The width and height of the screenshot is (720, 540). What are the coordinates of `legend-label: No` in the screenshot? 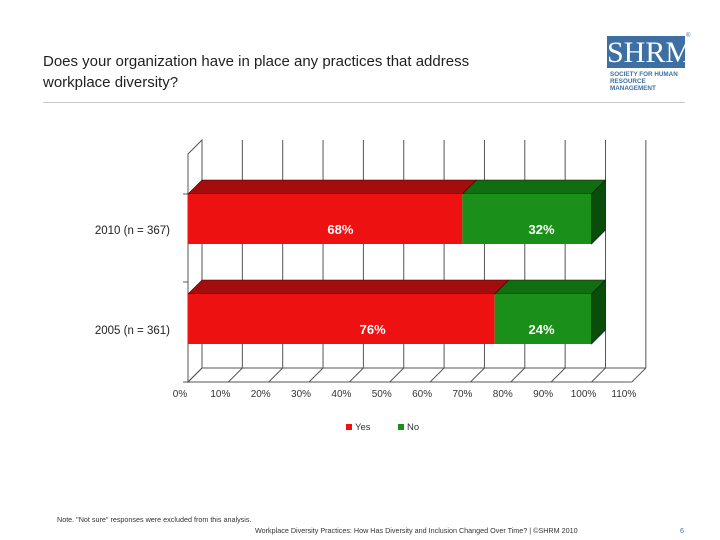 It's located at (413, 427).